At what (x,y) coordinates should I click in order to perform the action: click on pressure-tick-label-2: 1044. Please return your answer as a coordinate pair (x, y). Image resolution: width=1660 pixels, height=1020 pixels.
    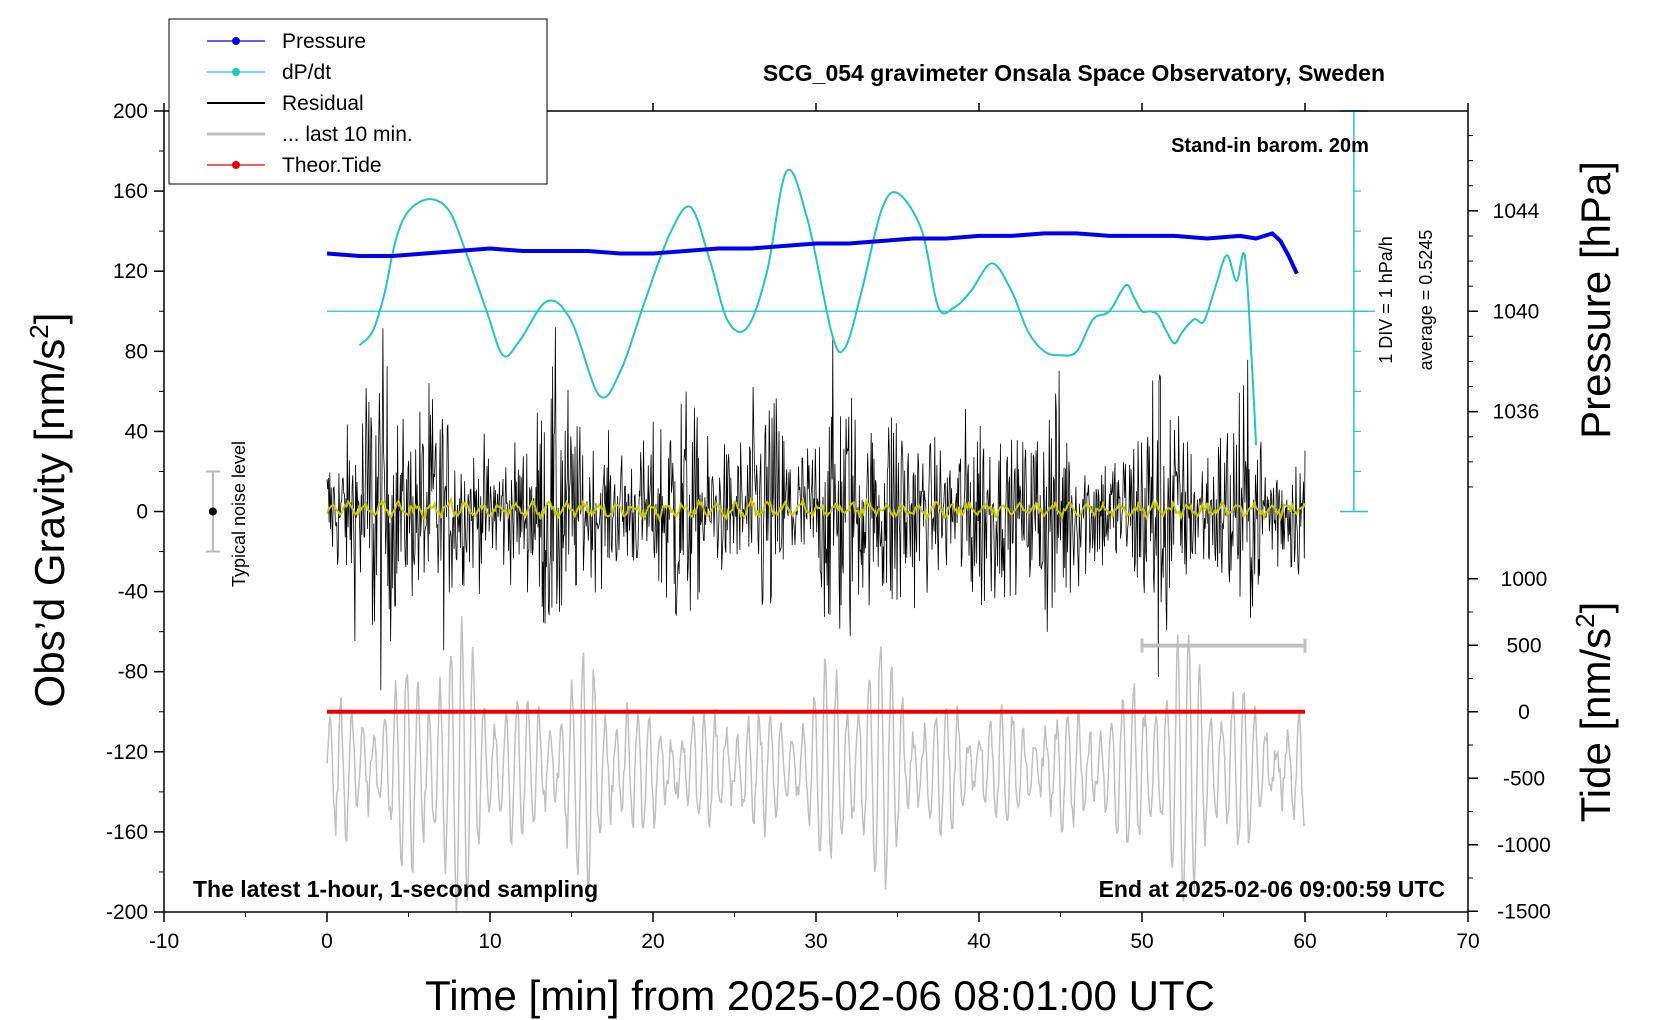
    Looking at the image, I should click on (1516, 211).